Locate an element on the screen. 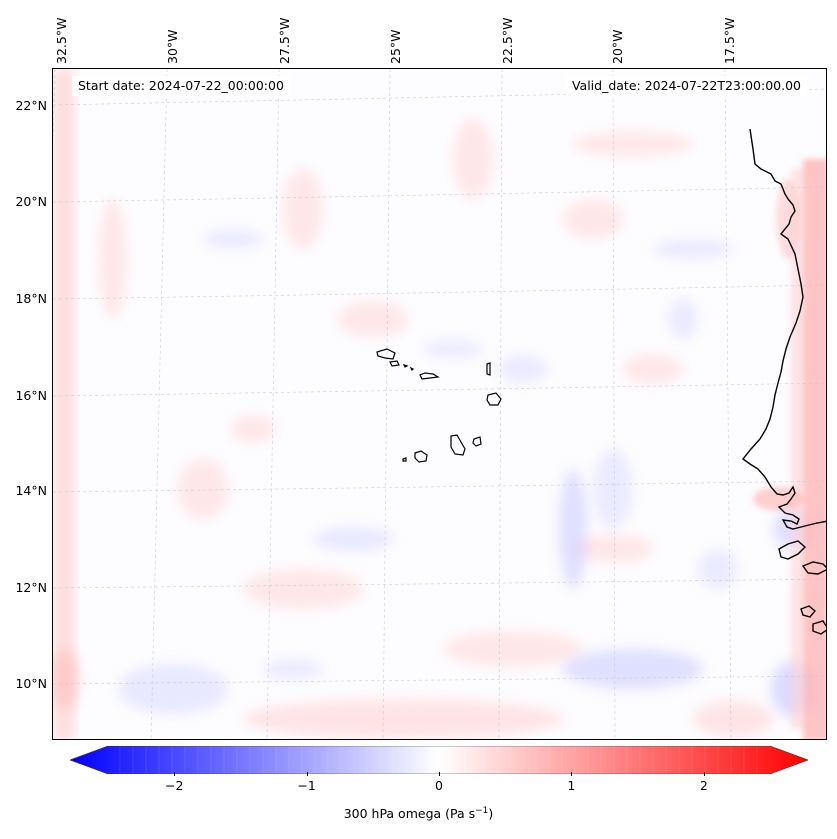 The height and width of the screenshot is (839, 837). lat-label-22n: 22°N is located at coordinates (31, 105).